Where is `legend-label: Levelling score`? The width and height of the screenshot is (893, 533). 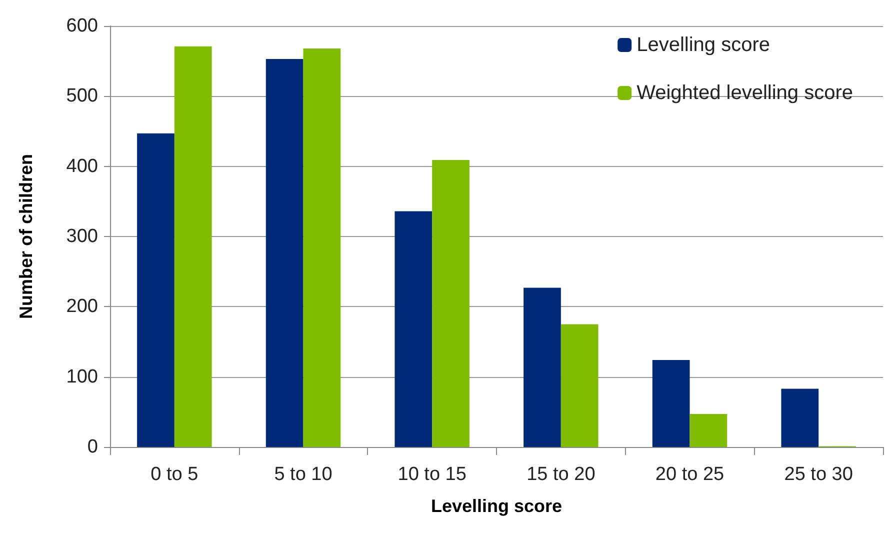
legend-label: Levelling score is located at coordinates (703, 45).